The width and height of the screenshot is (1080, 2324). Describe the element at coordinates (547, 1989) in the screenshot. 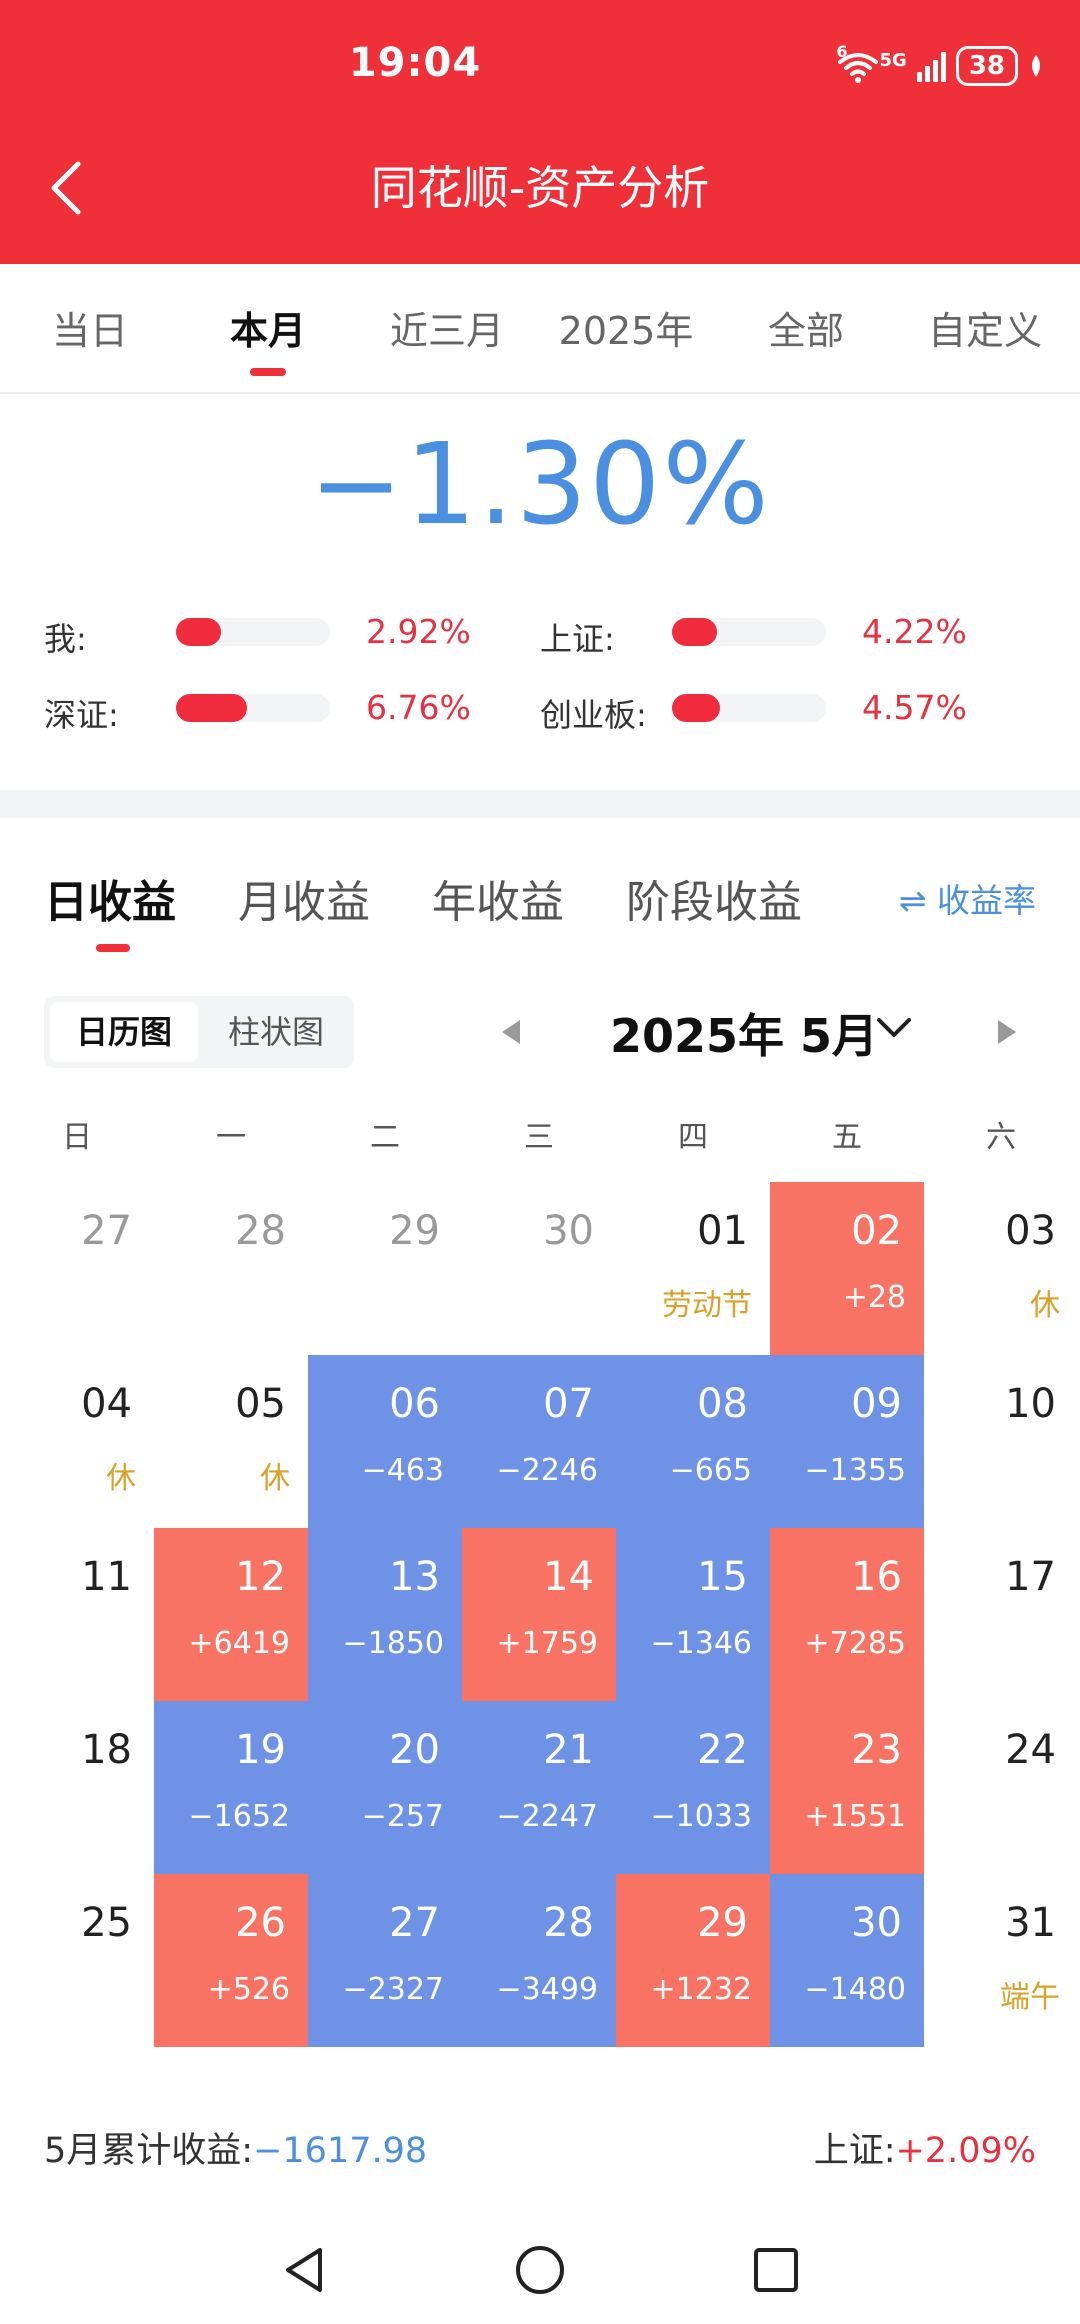

I see `calendar-day-pnl: −3499` at that location.